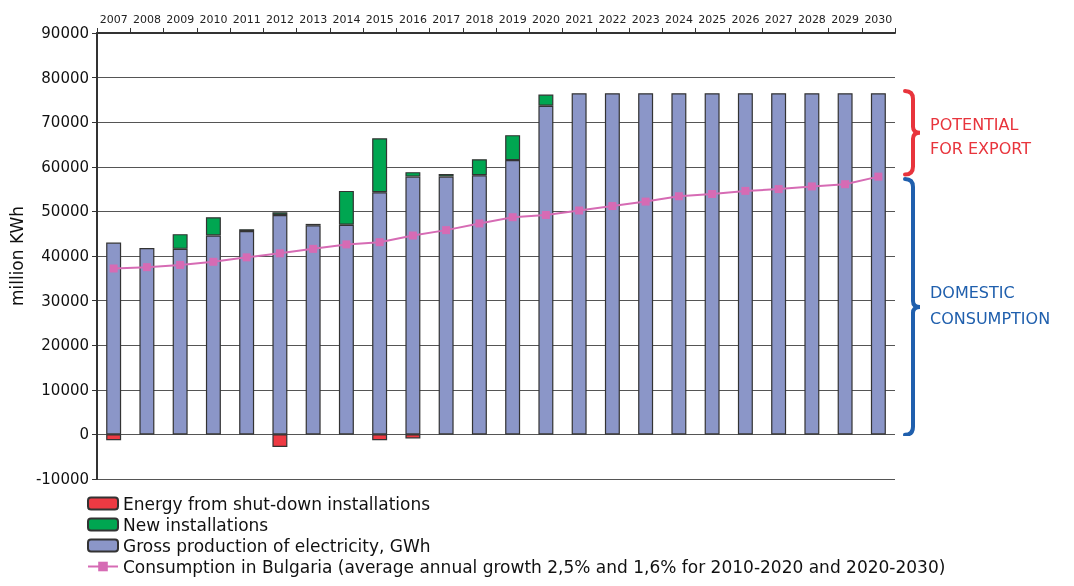 The image size is (1074, 586). I want to click on text: POTENTIAL FOR EXPORT, so click(981, 137).